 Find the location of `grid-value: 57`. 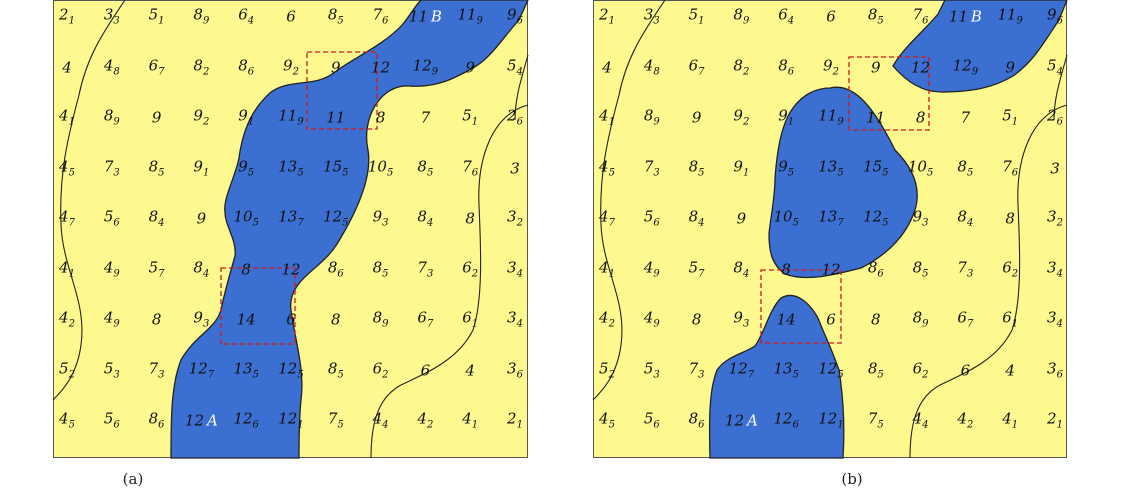

grid-value: 57 is located at coordinates (156, 268).